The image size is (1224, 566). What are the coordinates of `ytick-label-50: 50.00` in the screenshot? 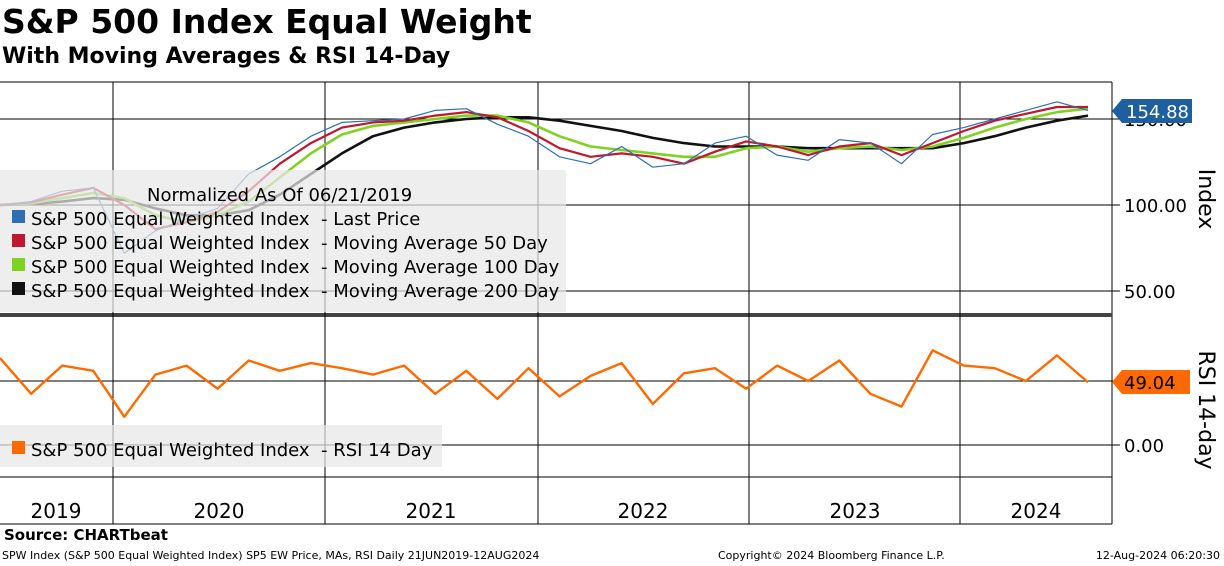 It's located at (1150, 292).